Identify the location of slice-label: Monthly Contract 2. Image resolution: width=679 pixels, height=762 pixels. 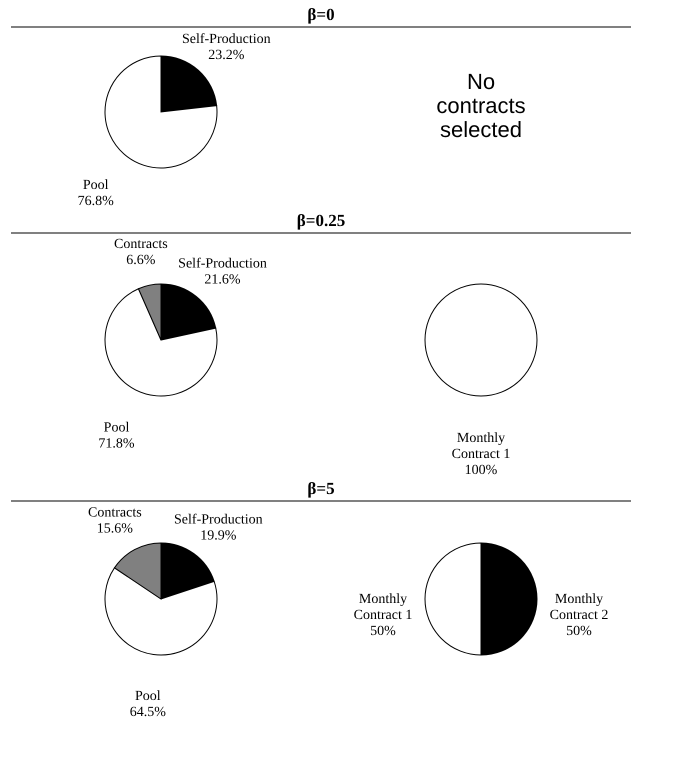
(579, 607).